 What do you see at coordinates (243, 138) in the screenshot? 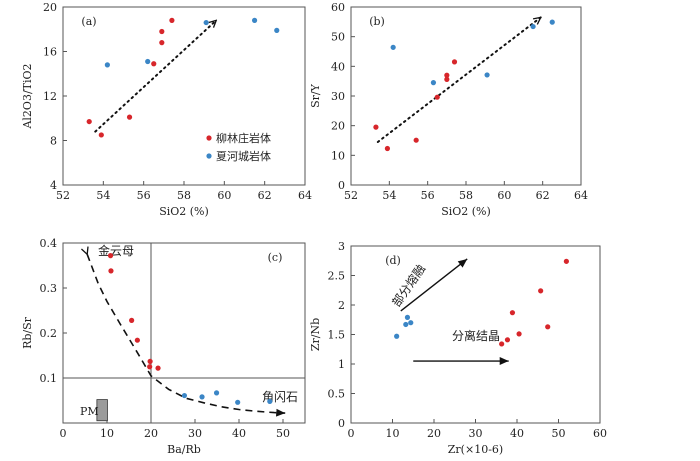
I see `legend-label-liulinzhuang: 柳林庄岩体` at bounding box center [243, 138].